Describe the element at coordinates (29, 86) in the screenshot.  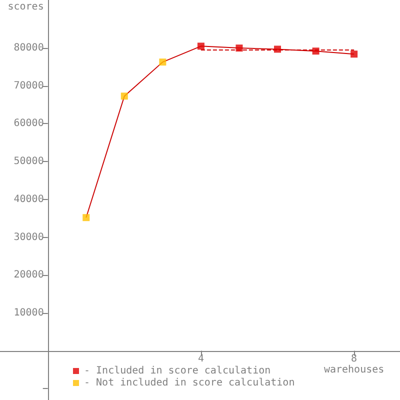
I see `y-tick-label: 70000` at that location.